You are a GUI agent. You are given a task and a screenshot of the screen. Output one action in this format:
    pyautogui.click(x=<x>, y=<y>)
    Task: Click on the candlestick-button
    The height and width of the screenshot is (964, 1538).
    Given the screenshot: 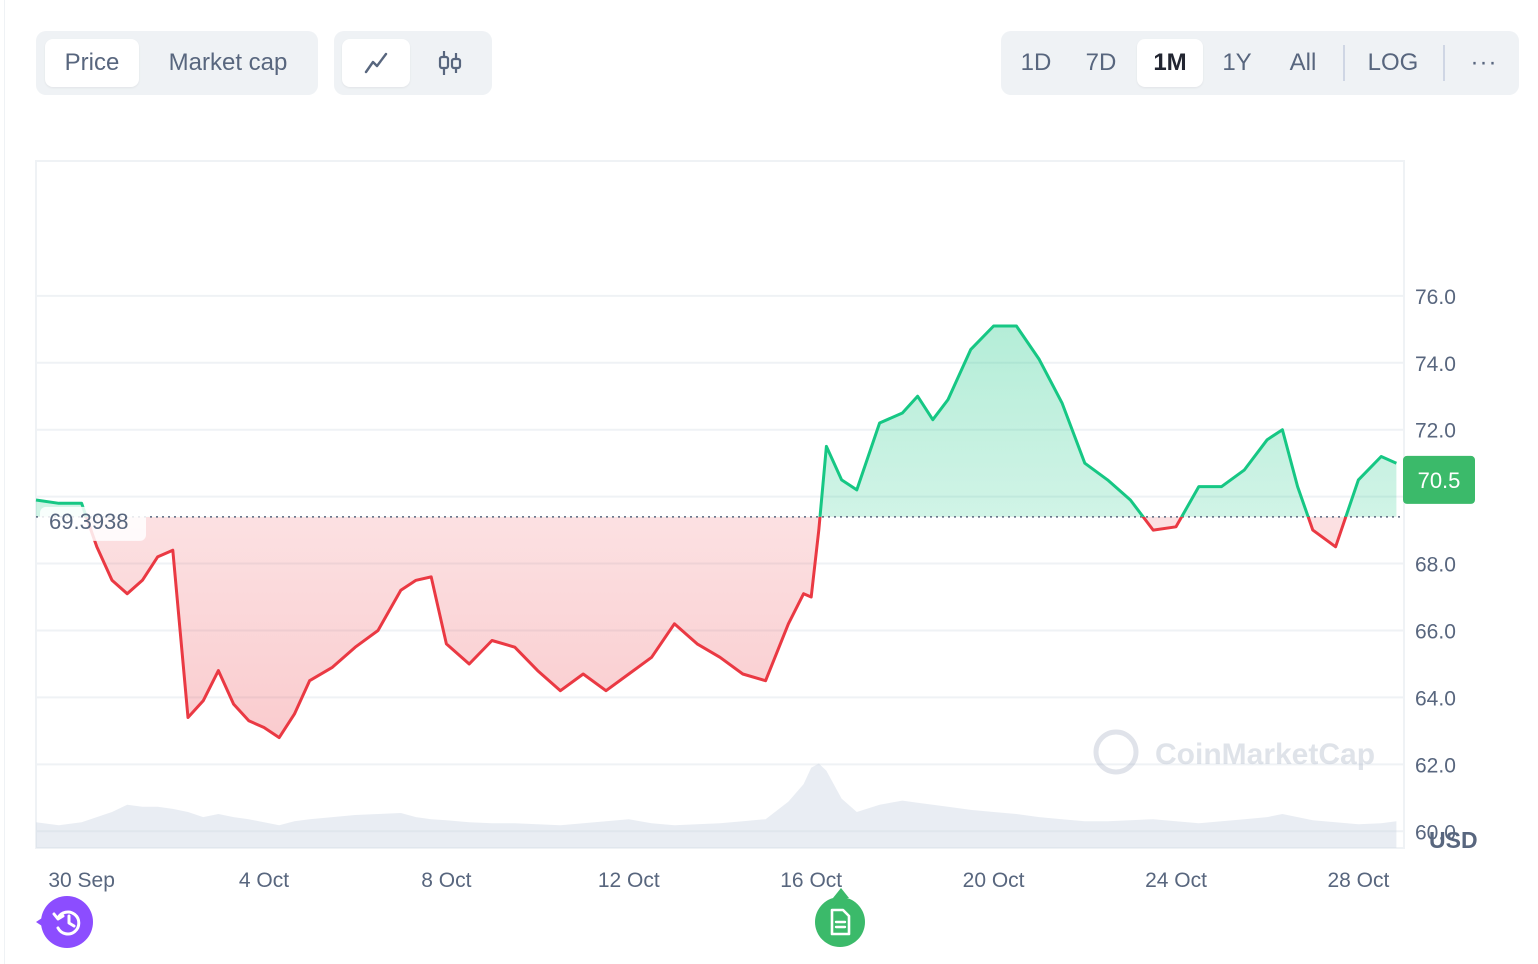 What is the action you would take?
    pyautogui.click(x=450, y=63)
    